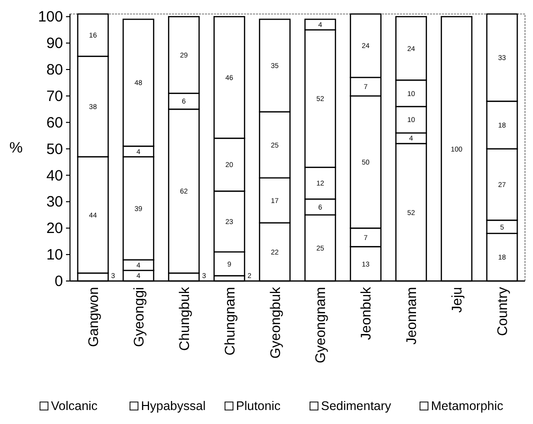 This screenshot has width=533, height=424. What do you see at coordinates (58, 281) in the screenshot?
I see `y-tick-label: 0` at bounding box center [58, 281].